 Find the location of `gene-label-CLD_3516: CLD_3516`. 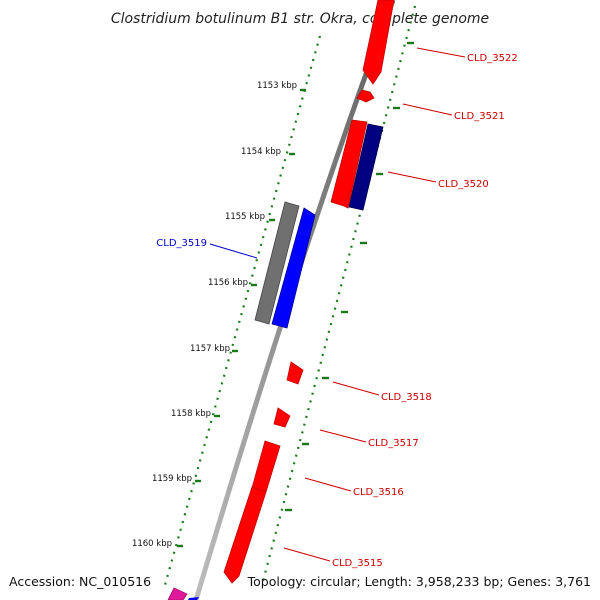

gene-label-CLD_3516: CLD_3516 is located at coordinates (378, 492).